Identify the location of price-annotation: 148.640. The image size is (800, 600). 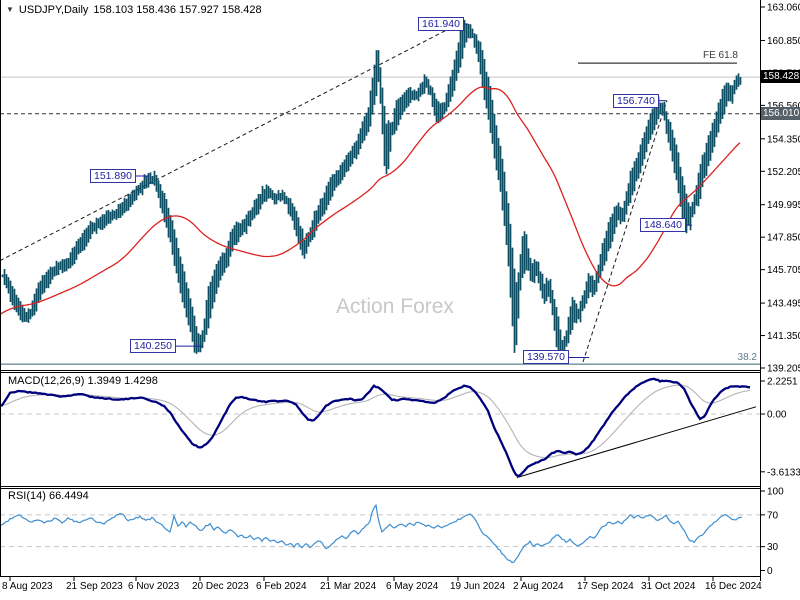
(663, 225).